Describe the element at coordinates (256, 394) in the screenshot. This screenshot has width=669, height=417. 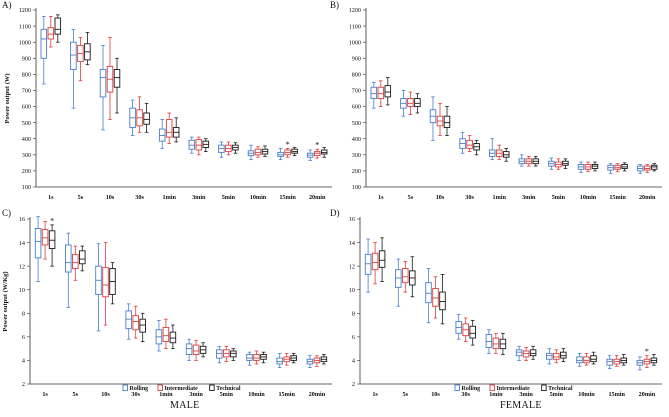
I see `x-tick-label: 10min` at that location.